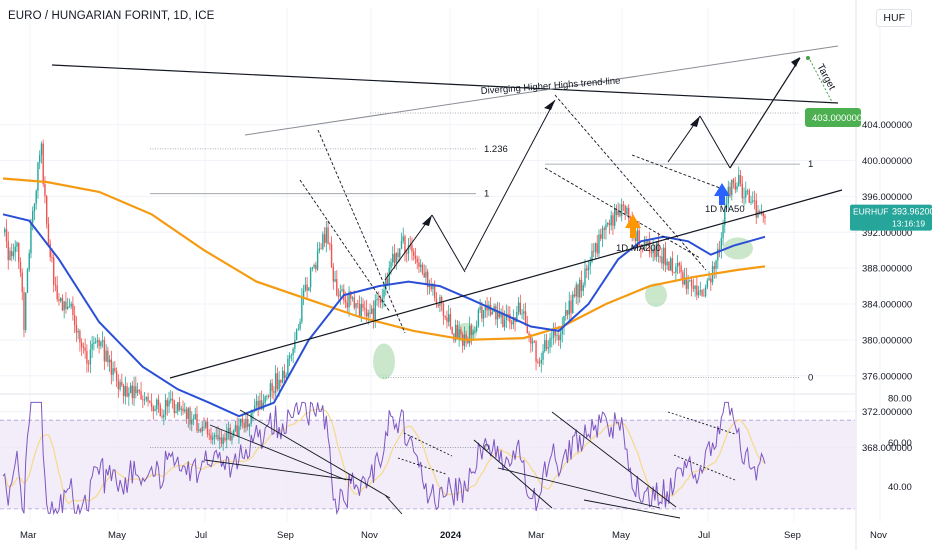 The height and width of the screenshot is (555, 932). Describe the element at coordinates (722, 194) in the screenshot. I see `ma50-arrow-icon` at that location.